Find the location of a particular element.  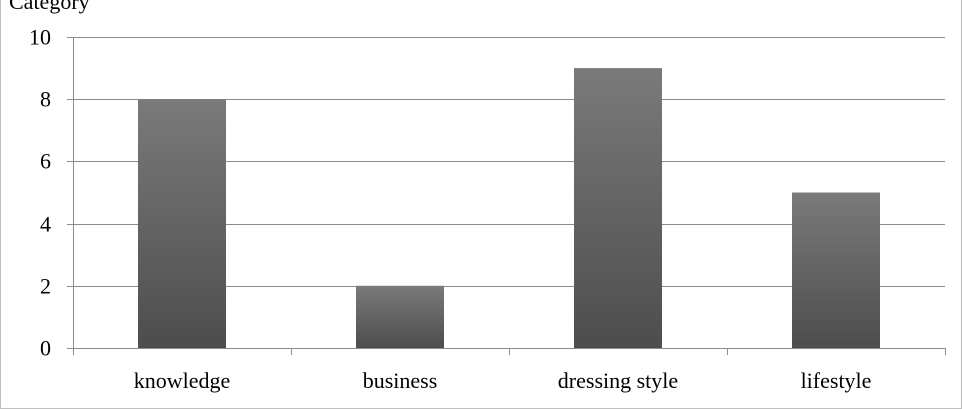

y-tick-label: 8 is located at coordinates (45, 99).